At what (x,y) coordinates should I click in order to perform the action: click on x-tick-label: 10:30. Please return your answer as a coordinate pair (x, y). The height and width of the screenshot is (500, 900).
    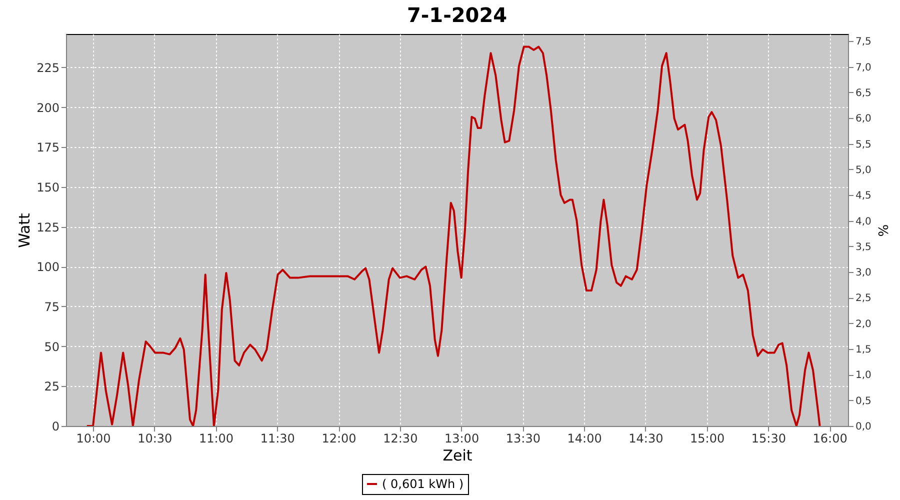
    Looking at the image, I should click on (155, 439).